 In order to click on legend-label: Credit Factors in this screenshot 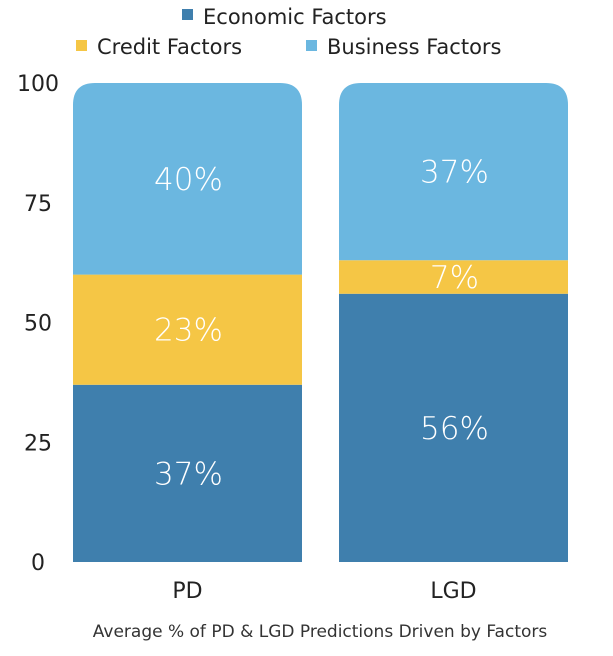, I will do `click(169, 47)`.